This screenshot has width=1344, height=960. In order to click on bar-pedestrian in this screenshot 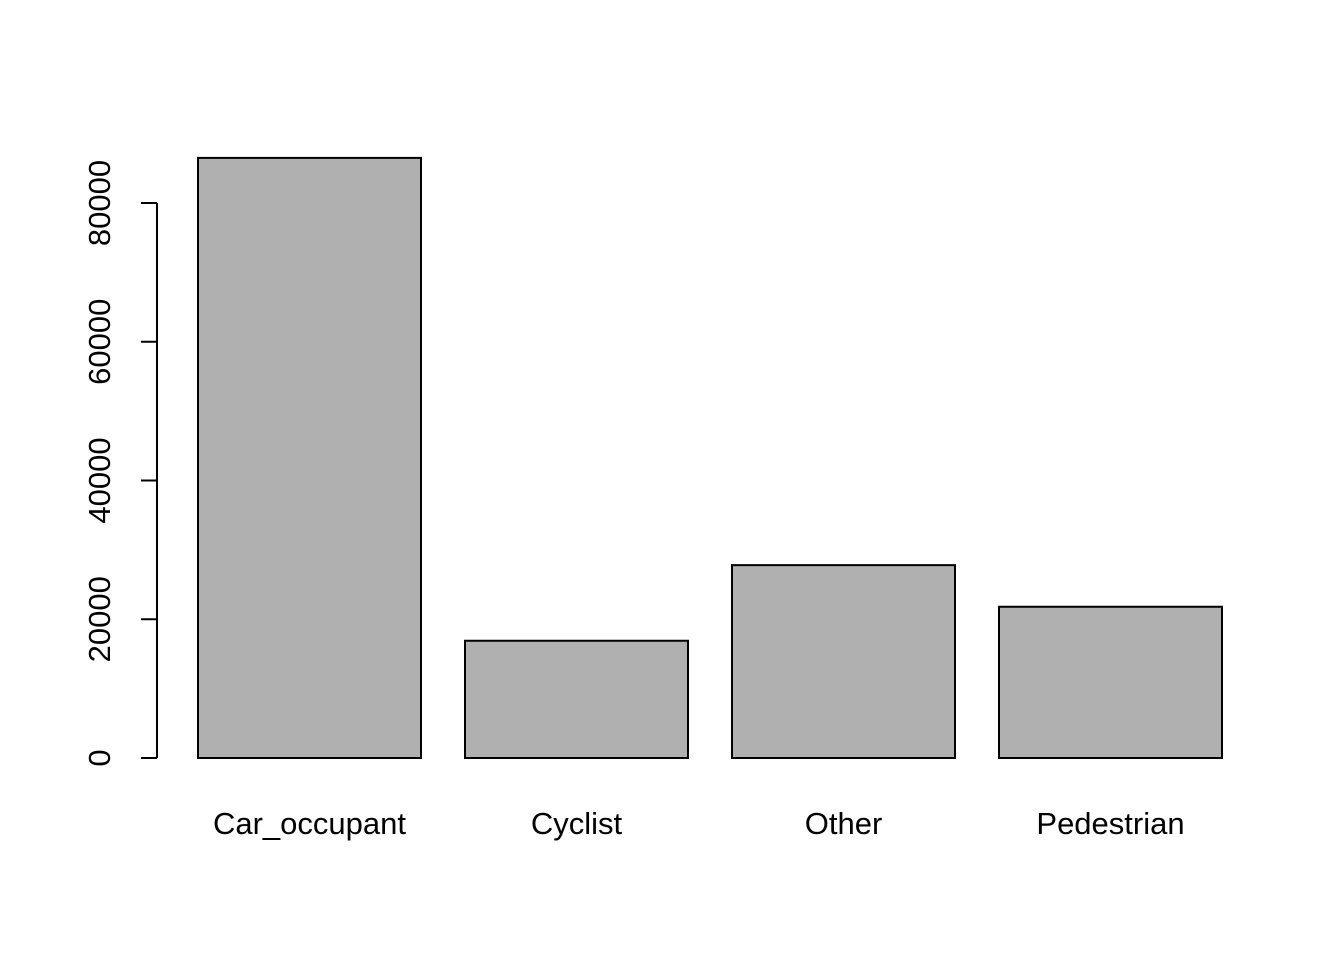, I will do `click(1110, 682)`.